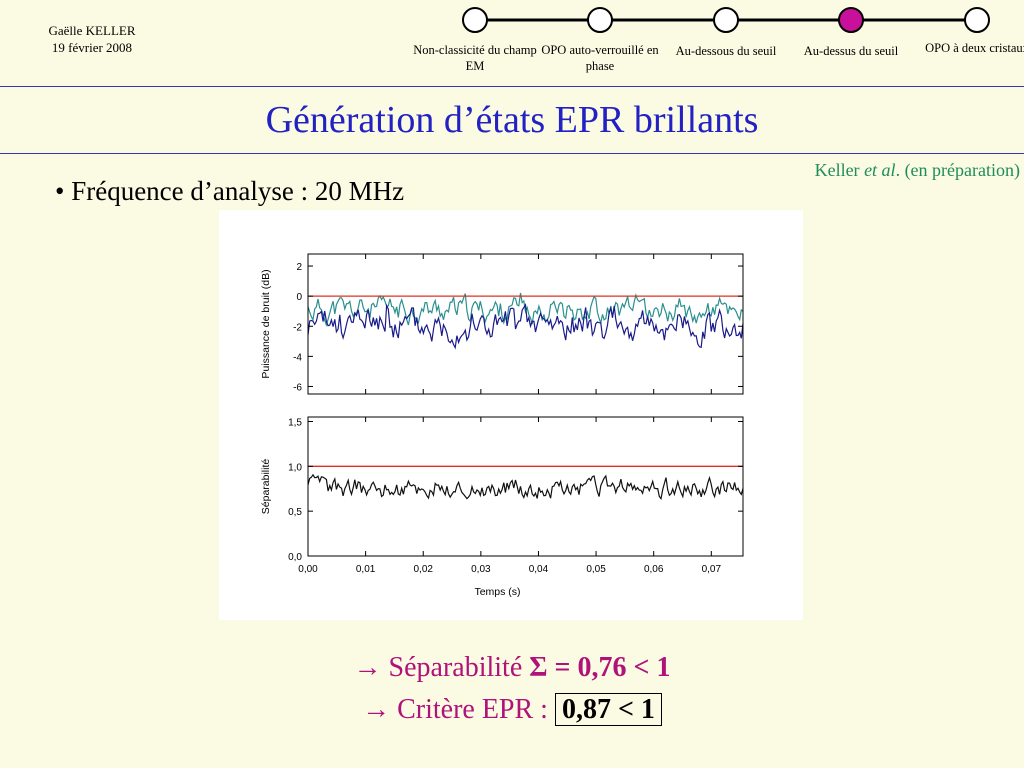 The image size is (1024, 768). Describe the element at coordinates (539, 569) in the screenshot. I see `xtick-label-4: 0,04` at that location.